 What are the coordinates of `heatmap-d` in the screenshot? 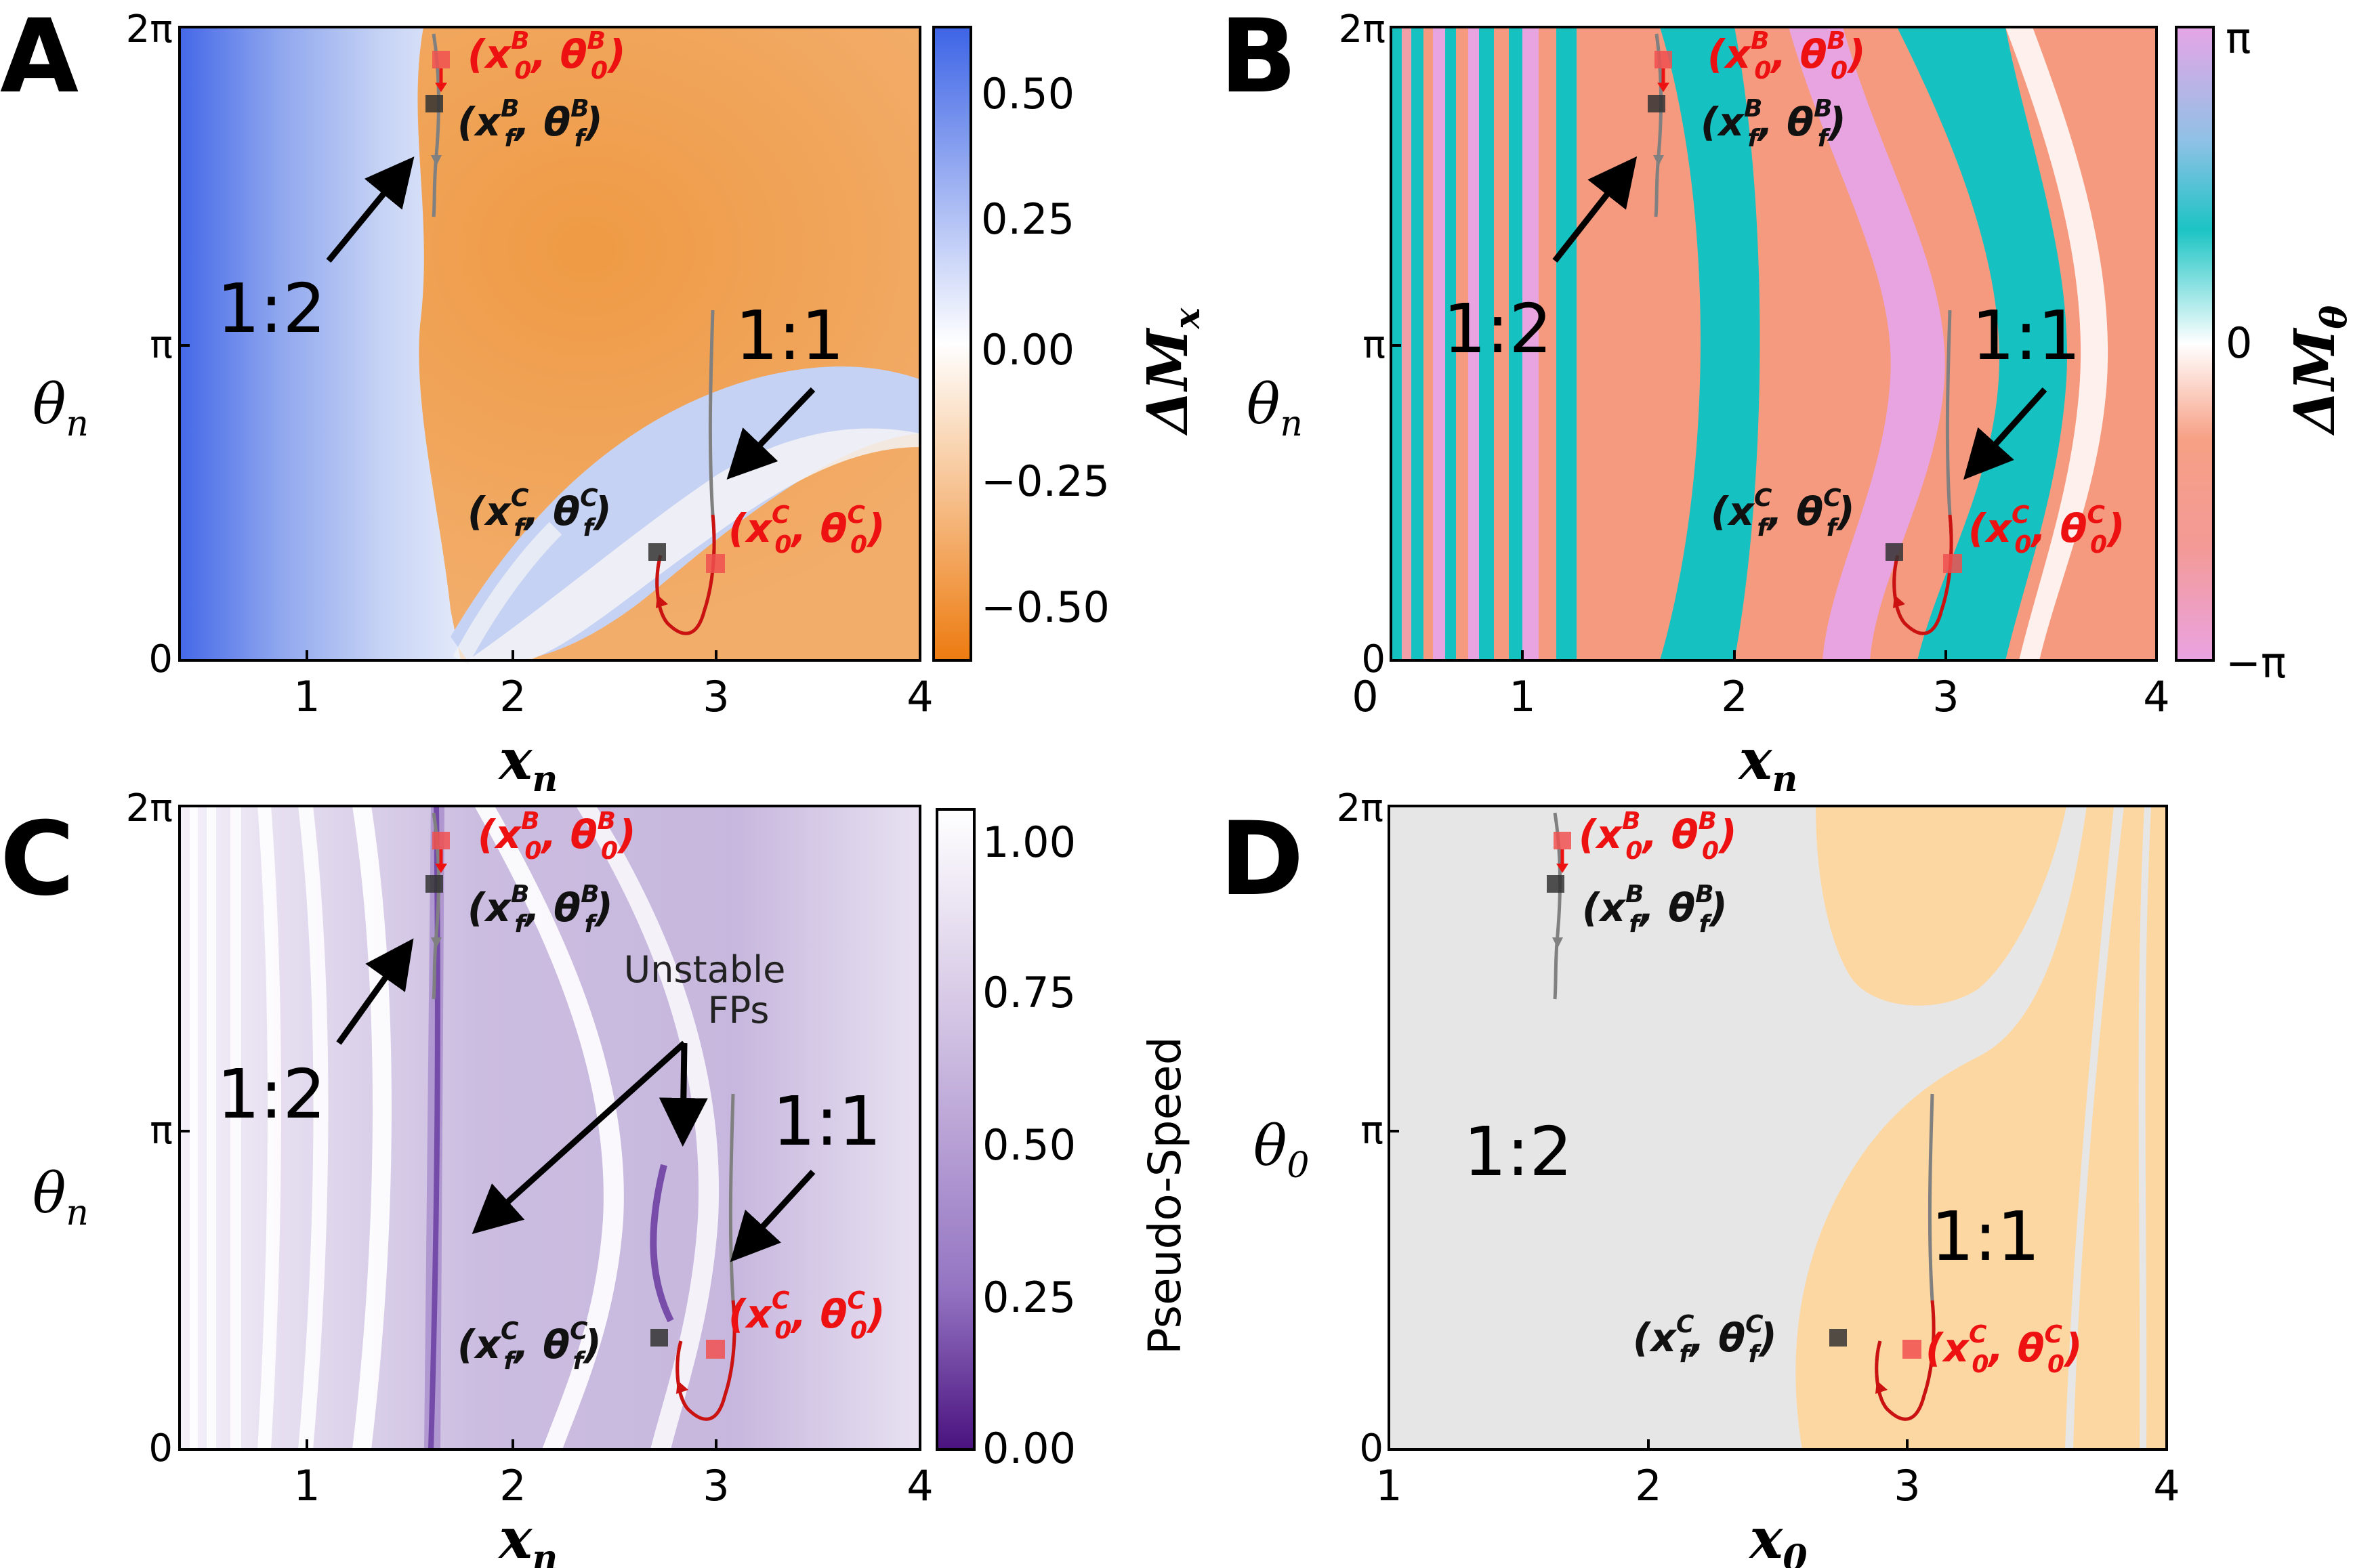 It's located at (1778, 1128).